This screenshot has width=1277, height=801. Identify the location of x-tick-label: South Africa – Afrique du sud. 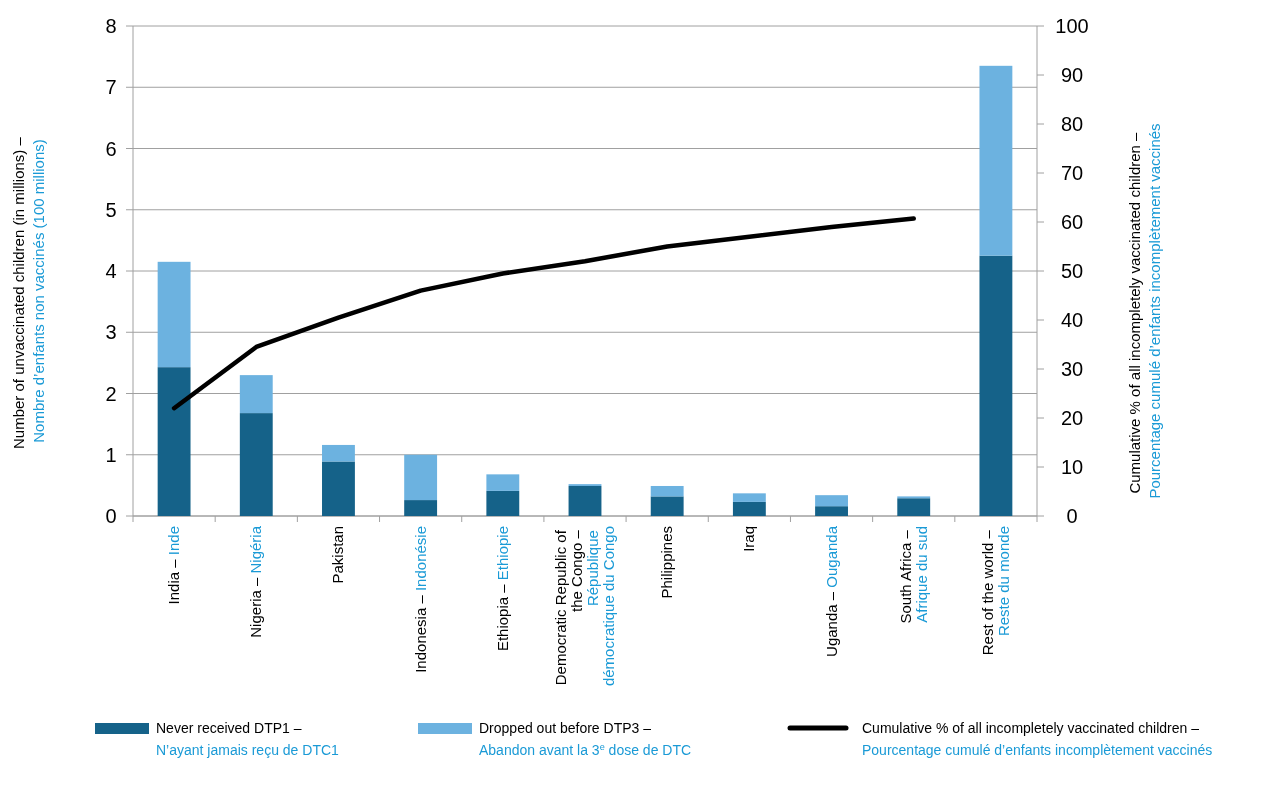
(913, 575).